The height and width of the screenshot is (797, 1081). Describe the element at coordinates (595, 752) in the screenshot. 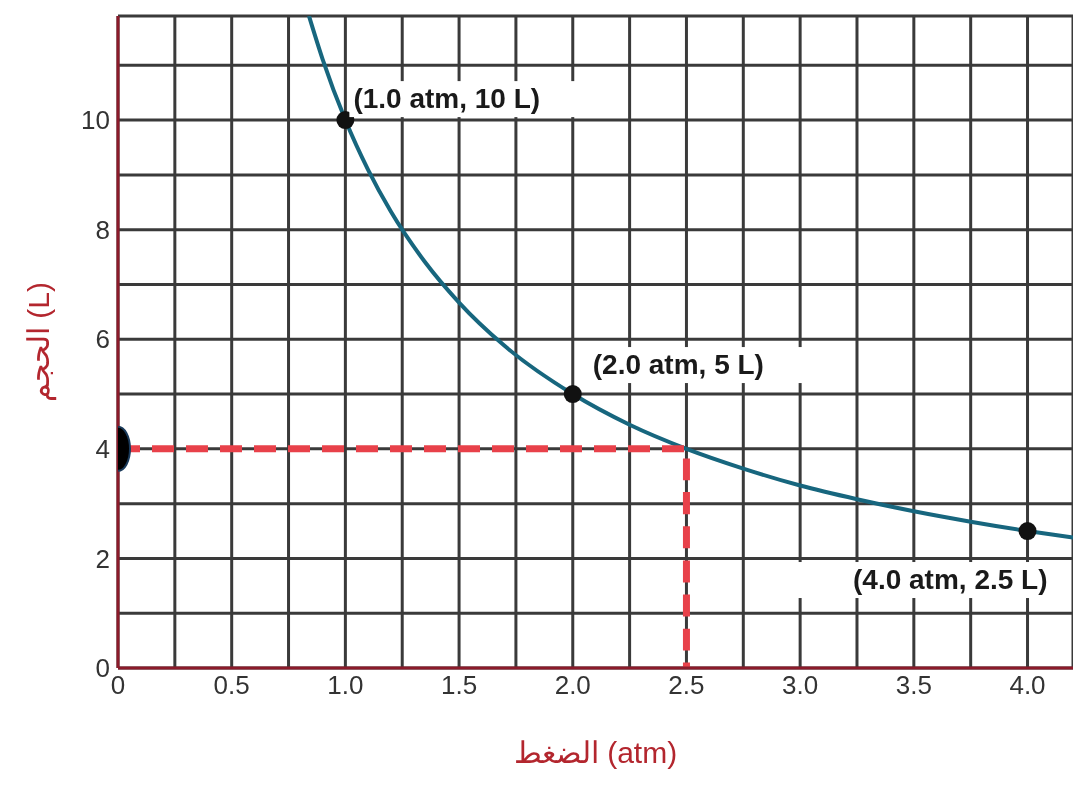

I see `x-axis-title: الضغط (atm)` at that location.